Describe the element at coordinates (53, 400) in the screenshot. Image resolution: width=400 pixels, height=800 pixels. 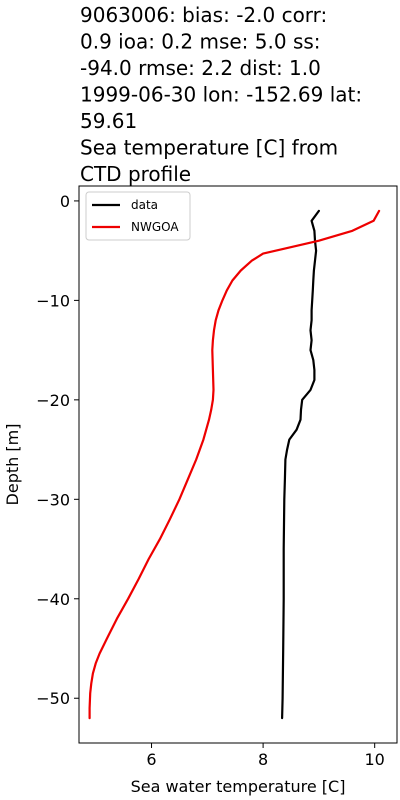
I see `y-tick-label: −20` at that location.